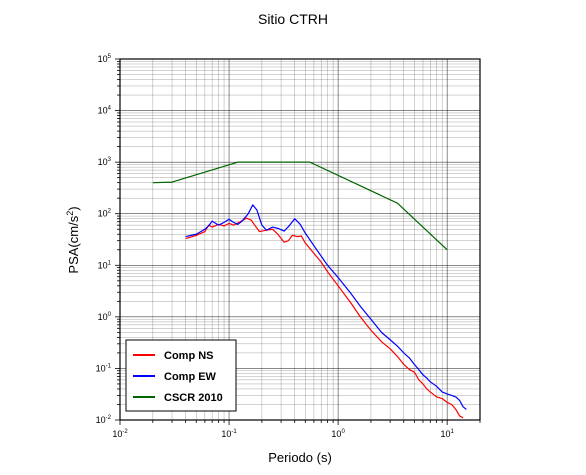 This screenshot has height=475, width=586. What do you see at coordinates (109, 418) in the screenshot?
I see `y-tick-label-exp: -2` at bounding box center [109, 418].